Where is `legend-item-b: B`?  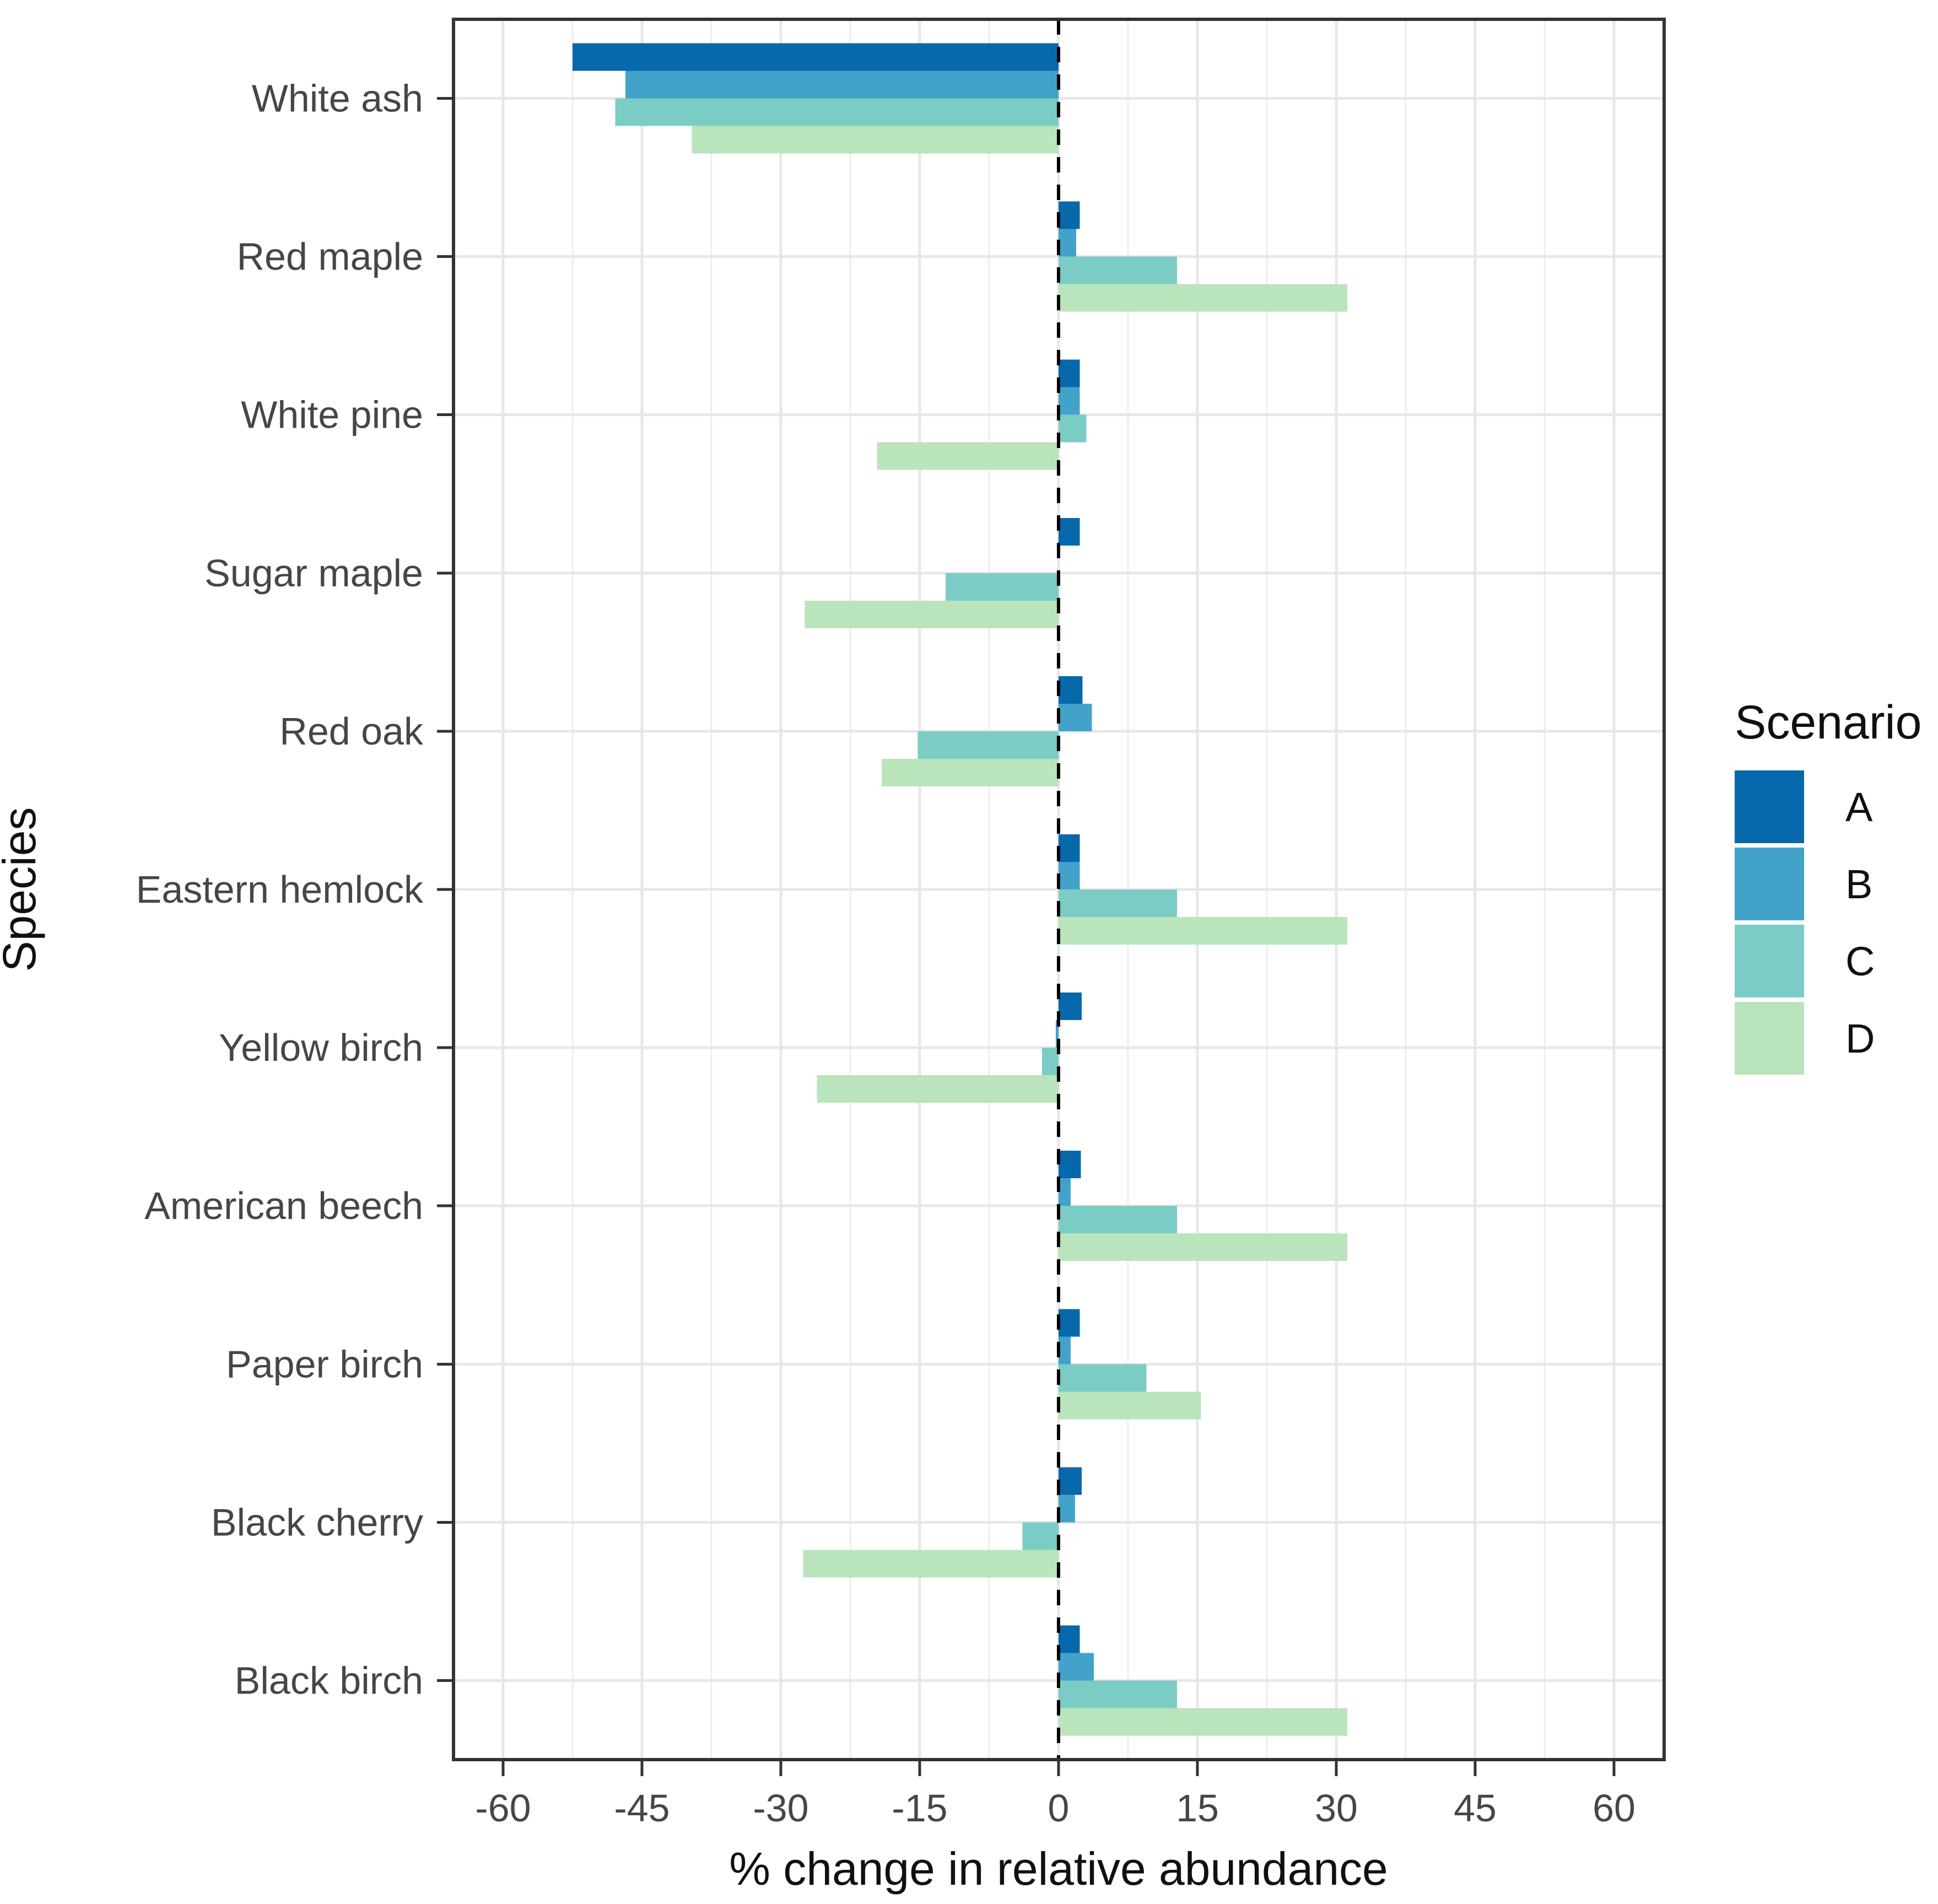
legend-item-b: B is located at coordinates (1828, 884).